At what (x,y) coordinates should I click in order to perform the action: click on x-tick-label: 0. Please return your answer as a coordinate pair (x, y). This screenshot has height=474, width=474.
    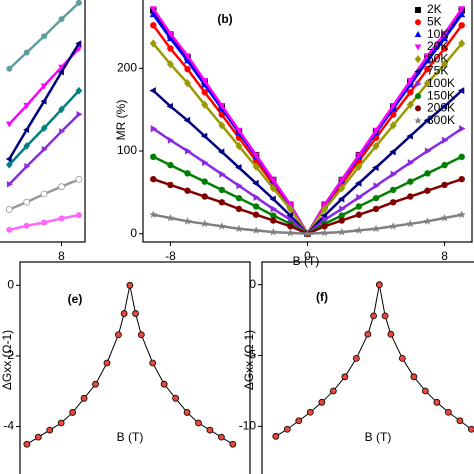
    Looking at the image, I should click on (307, 256).